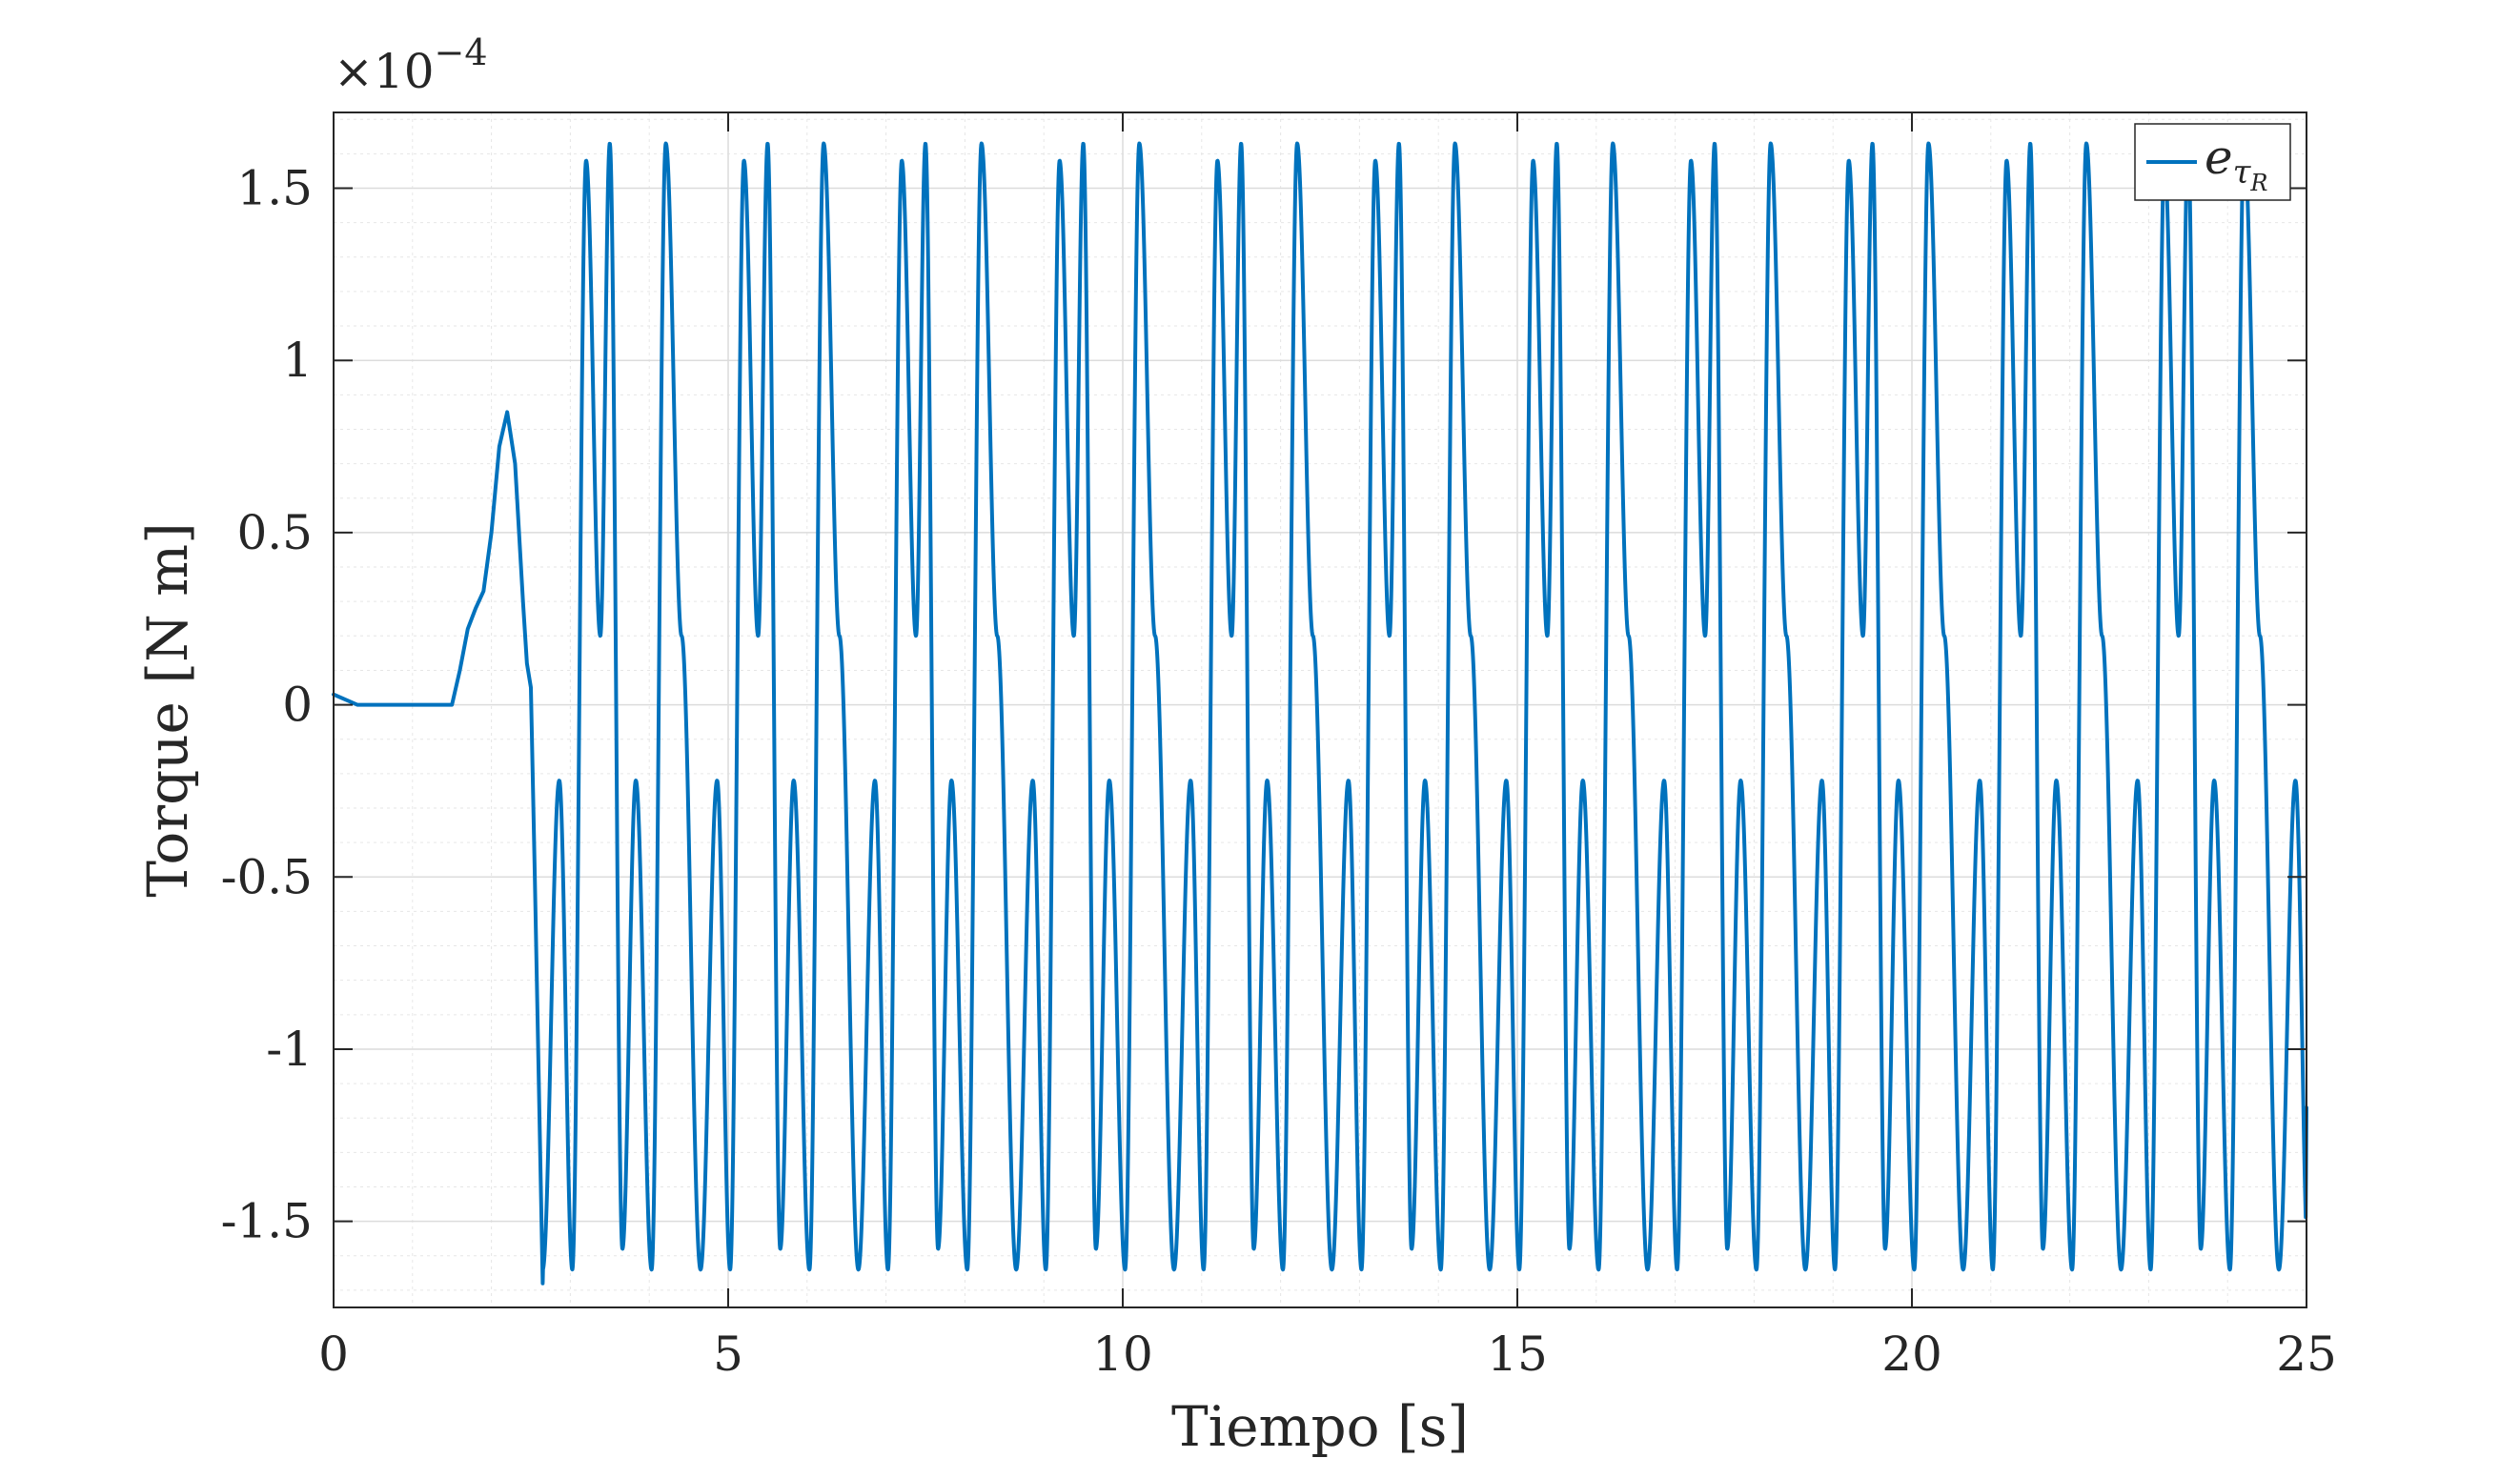 This screenshot has width=2520, height=1458. Describe the element at coordinates (333, 1354) in the screenshot. I see `x-tick-label: 0` at that location.